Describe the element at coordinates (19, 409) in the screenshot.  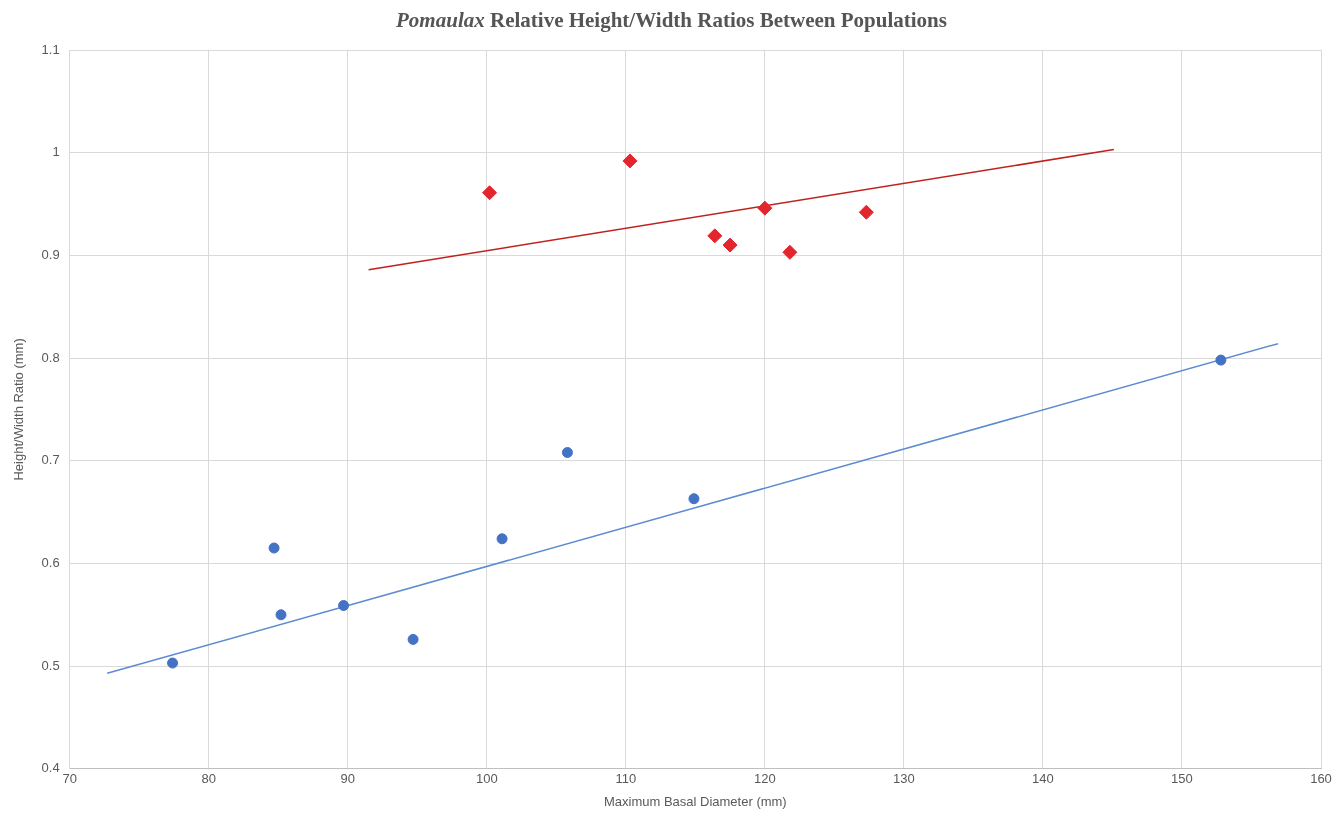
I see `y-axis-title: Height/Width Ratio (mm)` at that location.